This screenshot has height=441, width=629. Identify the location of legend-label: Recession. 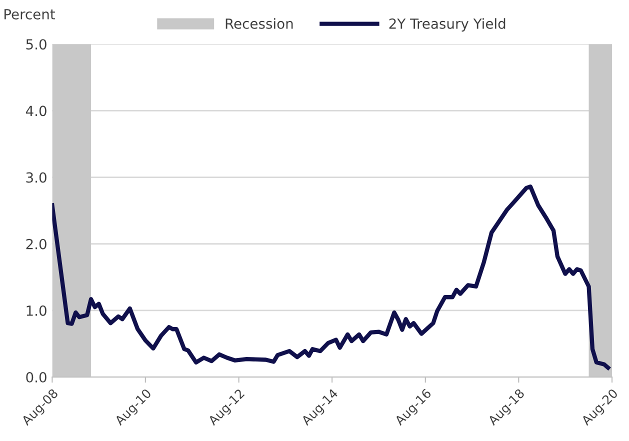
(259, 23).